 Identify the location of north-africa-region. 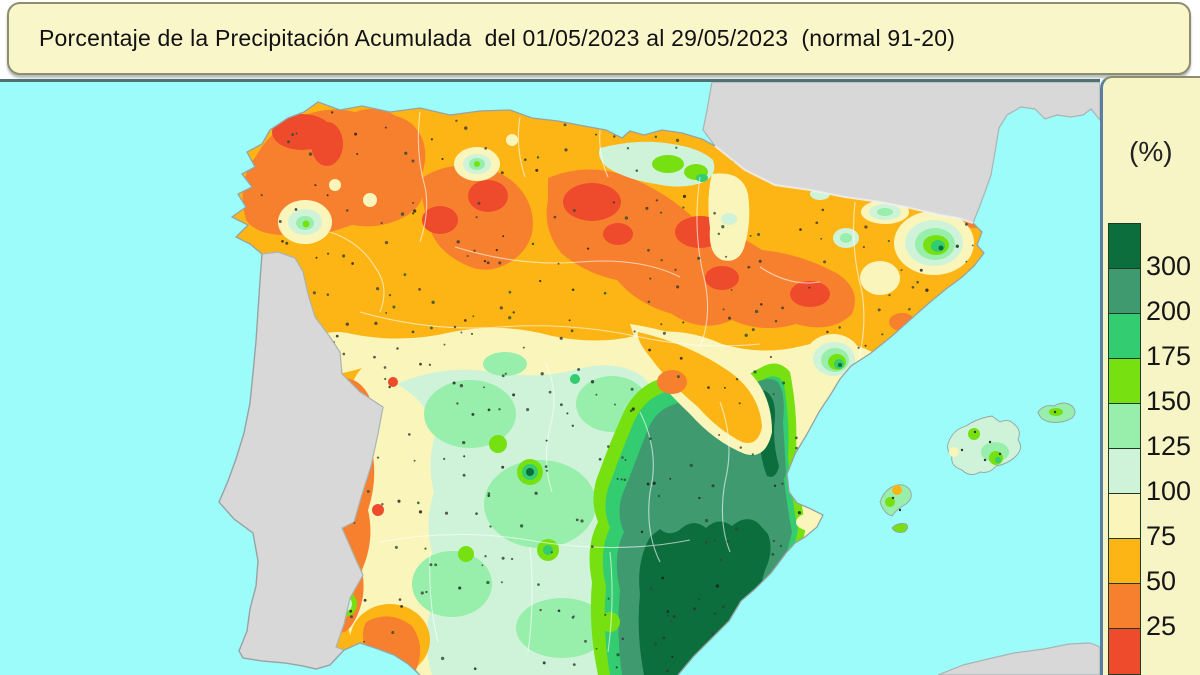
(1018, 658).